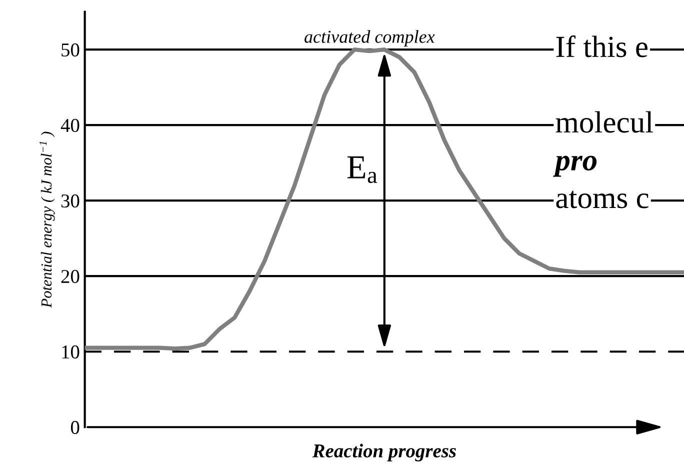 The width and height of the screenshot is (684, 473). Describe the element at coordinates (602, 199) in the screenshot. I see `annotation: atoms c` at that location.